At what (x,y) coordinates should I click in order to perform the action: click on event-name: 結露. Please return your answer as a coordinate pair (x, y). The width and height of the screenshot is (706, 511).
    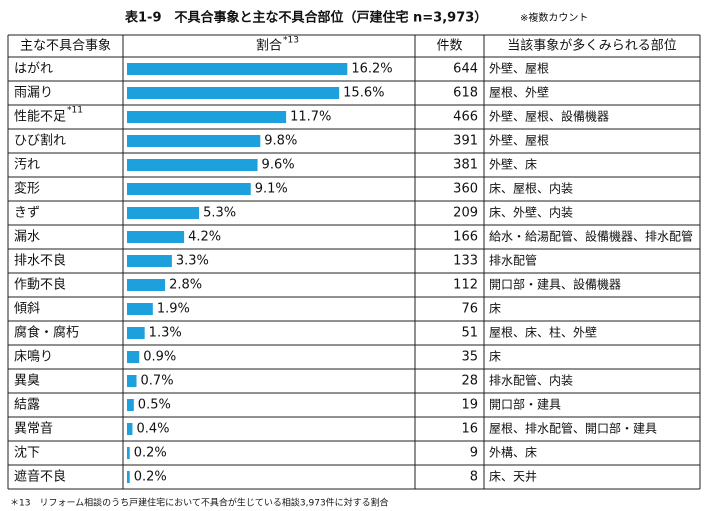
    Looking at the image, I should click on (27, 405).